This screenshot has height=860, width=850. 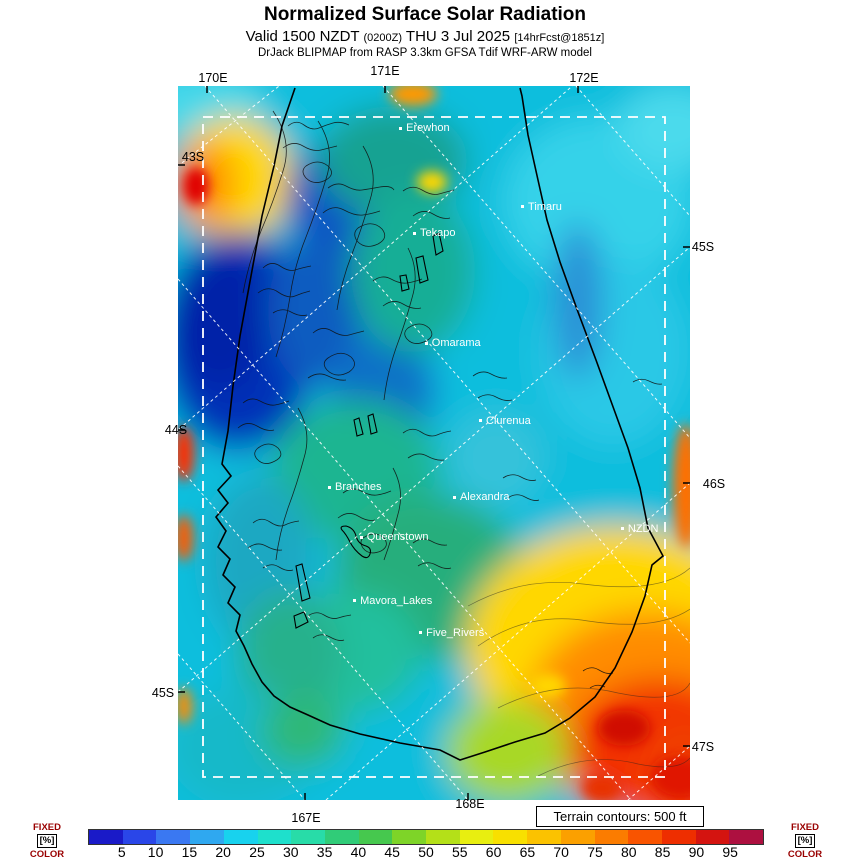 I want to click on place-marker: Alexandra, so click(x=481, y=497).